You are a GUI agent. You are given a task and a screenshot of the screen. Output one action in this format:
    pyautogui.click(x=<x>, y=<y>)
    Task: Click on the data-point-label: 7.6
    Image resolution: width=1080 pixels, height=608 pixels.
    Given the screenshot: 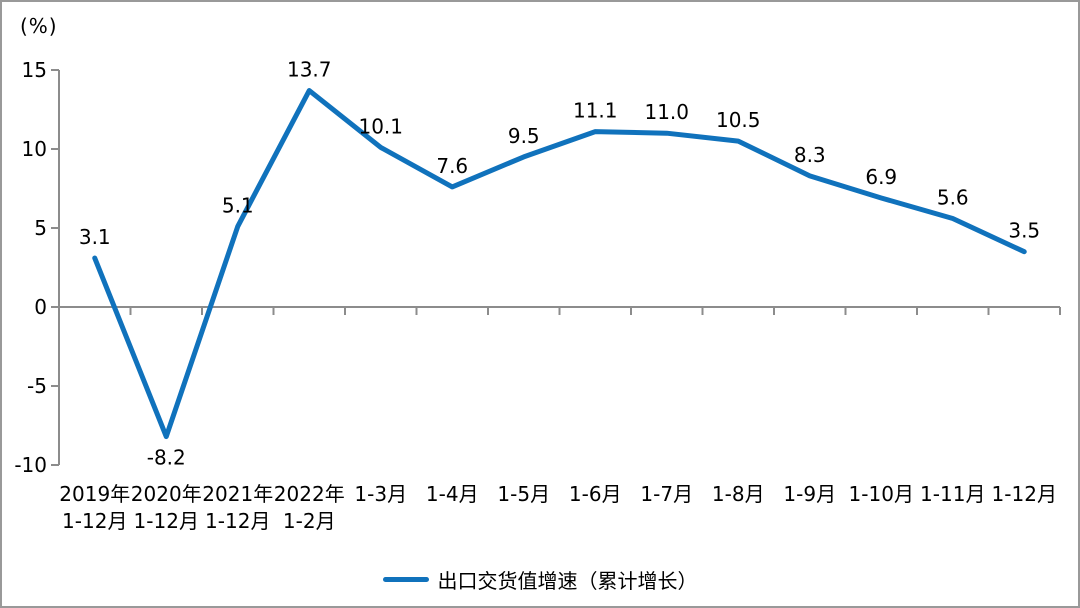 What is the action you would take?
    pyautogui.click(x=452, y=166)
    